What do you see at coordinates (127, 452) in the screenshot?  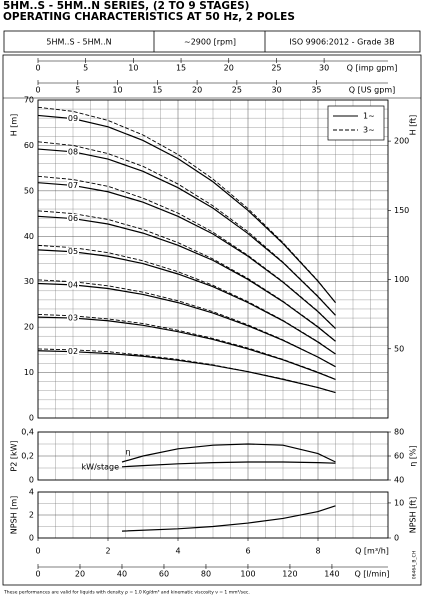 I see `series-label: η` at bounding box center [127, 452].